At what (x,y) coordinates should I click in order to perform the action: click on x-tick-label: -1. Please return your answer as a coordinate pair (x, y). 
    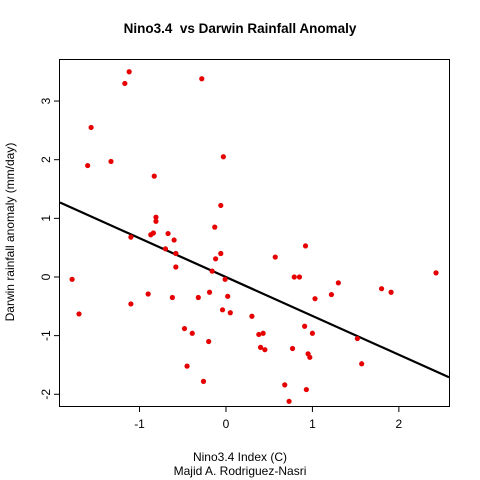
    Looking at the image, I should click on (139, 424).